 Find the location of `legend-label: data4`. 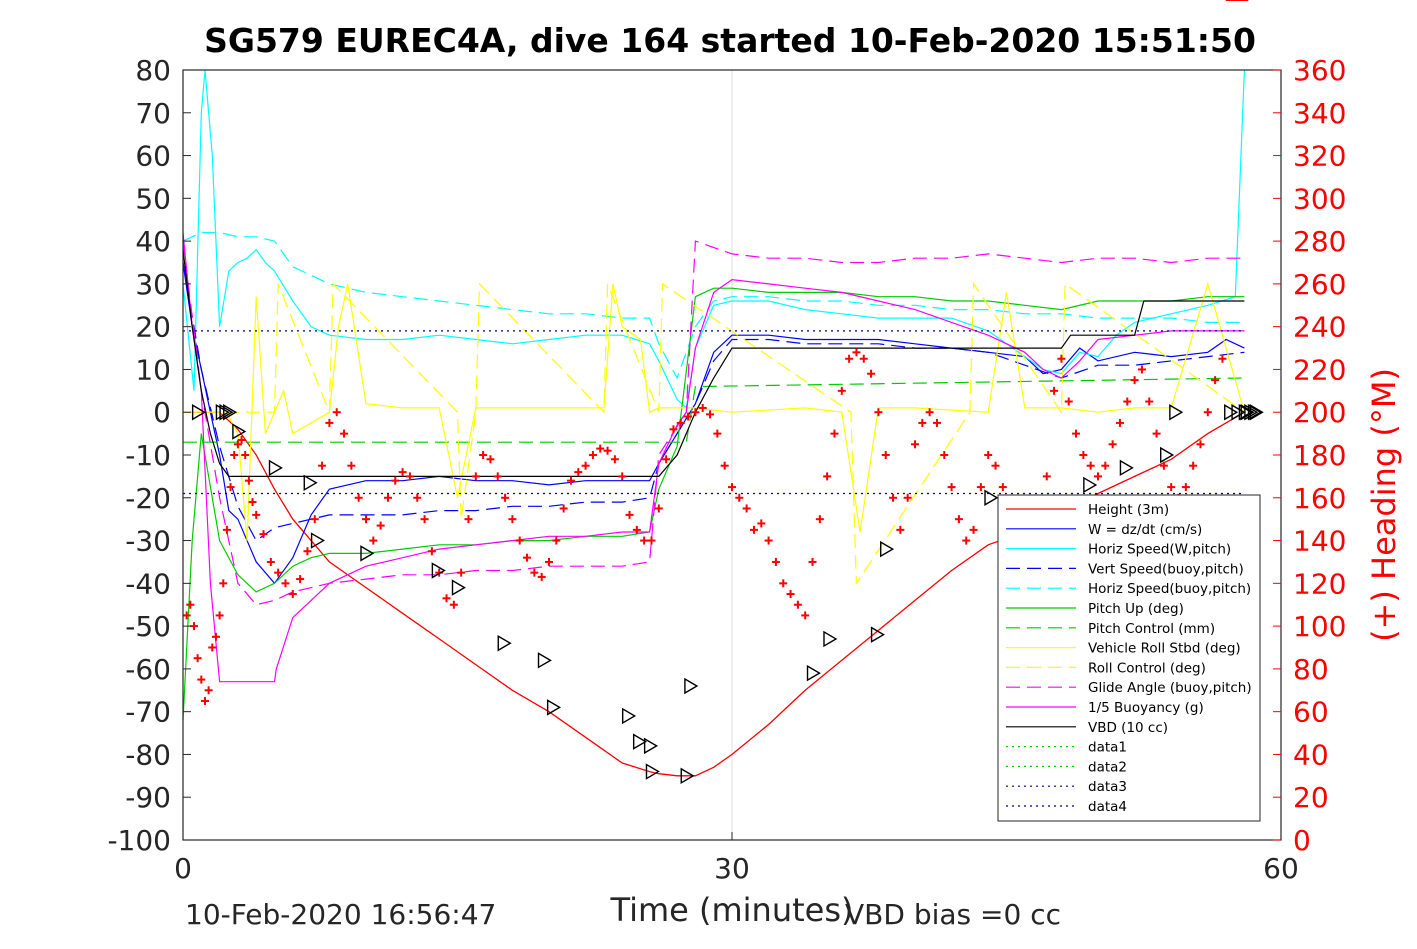

legend-label: data4 is located at coordinates (1107, 807).